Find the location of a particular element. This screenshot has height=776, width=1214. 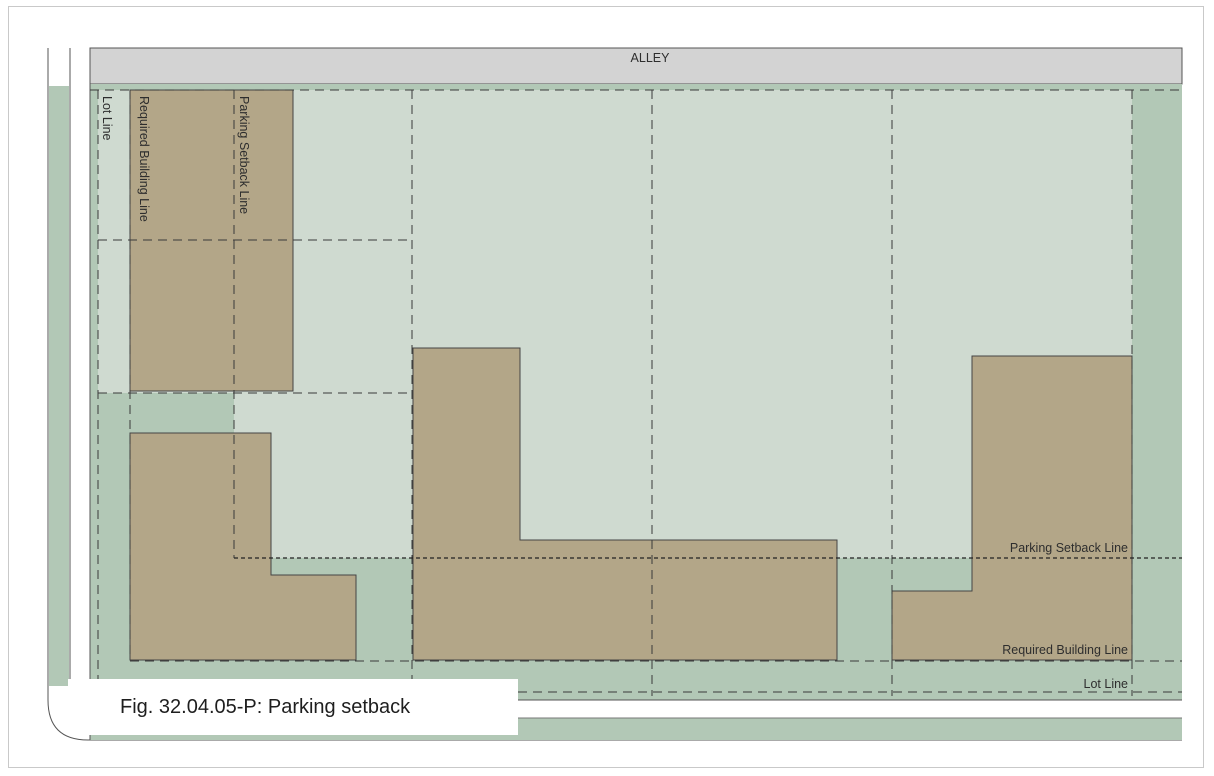

alley-label: ALLEY is located at coordinates (651, 58).